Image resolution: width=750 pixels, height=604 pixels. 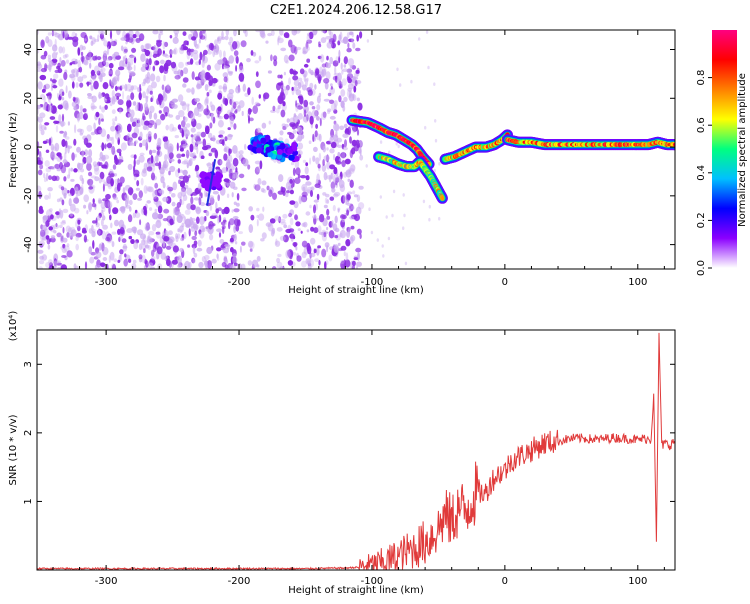 What do you see at coordinates (505, 581) in the screenshot?
I see `x-tick-label: 0` at bounding box center [505, 581].